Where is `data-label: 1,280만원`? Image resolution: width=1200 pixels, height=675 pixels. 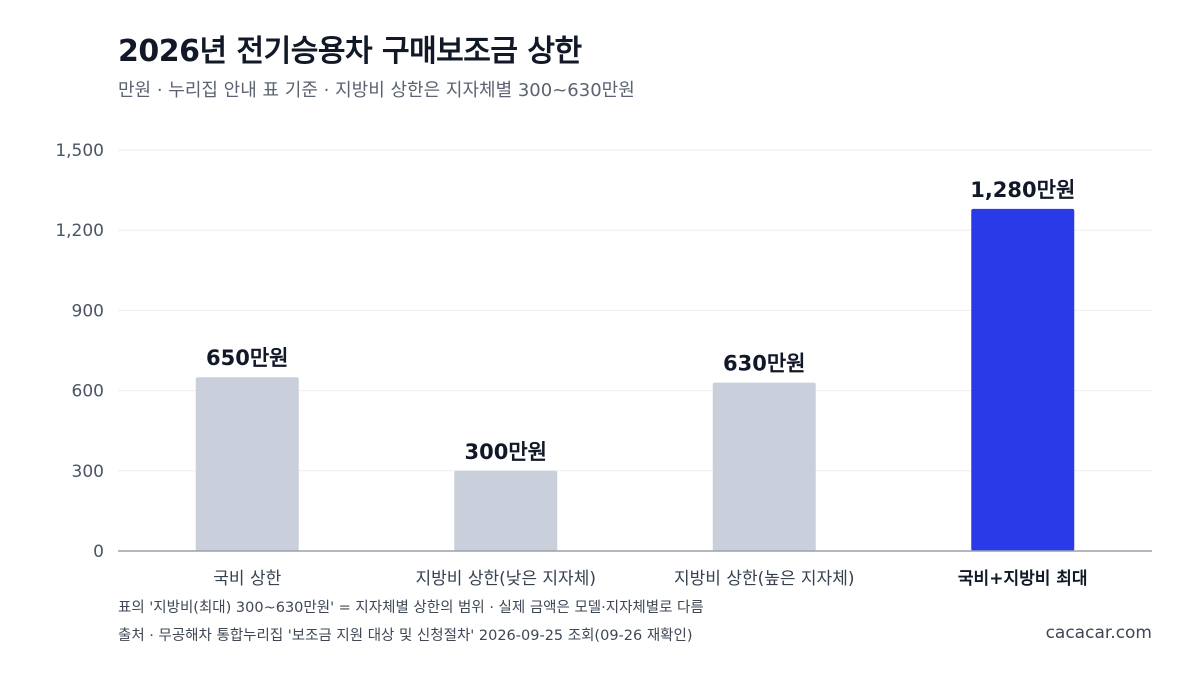
data-label: 1,280만원 is located at coordinates (1022, 190).